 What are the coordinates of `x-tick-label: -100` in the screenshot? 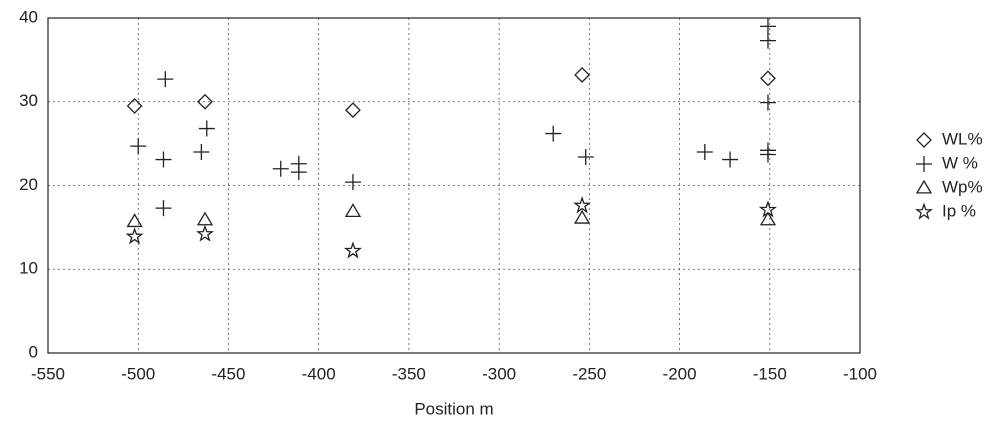 It's located at (860, 373).